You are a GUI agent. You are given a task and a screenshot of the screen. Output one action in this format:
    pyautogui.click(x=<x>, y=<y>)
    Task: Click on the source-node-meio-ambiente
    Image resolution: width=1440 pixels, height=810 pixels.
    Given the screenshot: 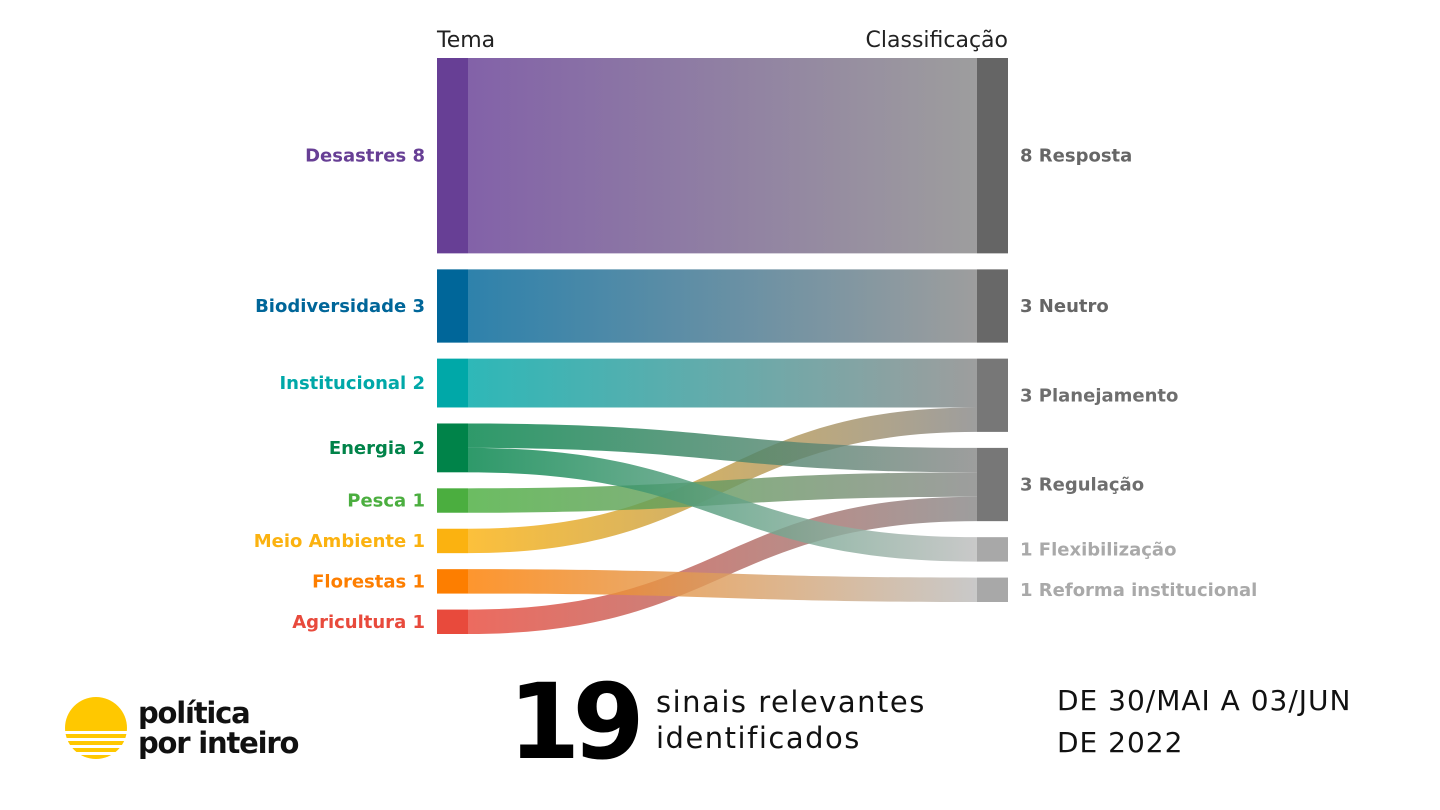 What is the action you would take?
    pyautogui.click(x=452, y=541)
    